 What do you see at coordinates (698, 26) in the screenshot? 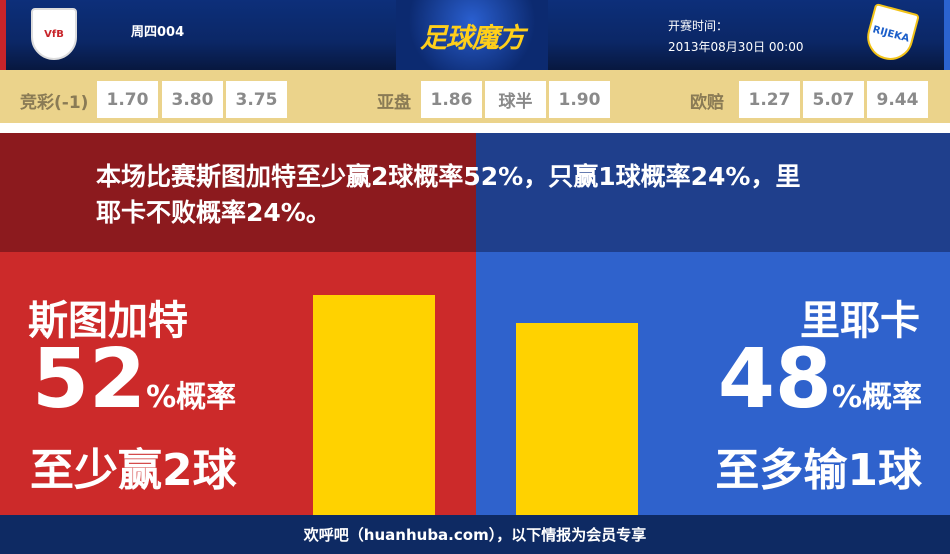
I see `kickoff-label: 开赛时间：` at bounding box center [698, 26].